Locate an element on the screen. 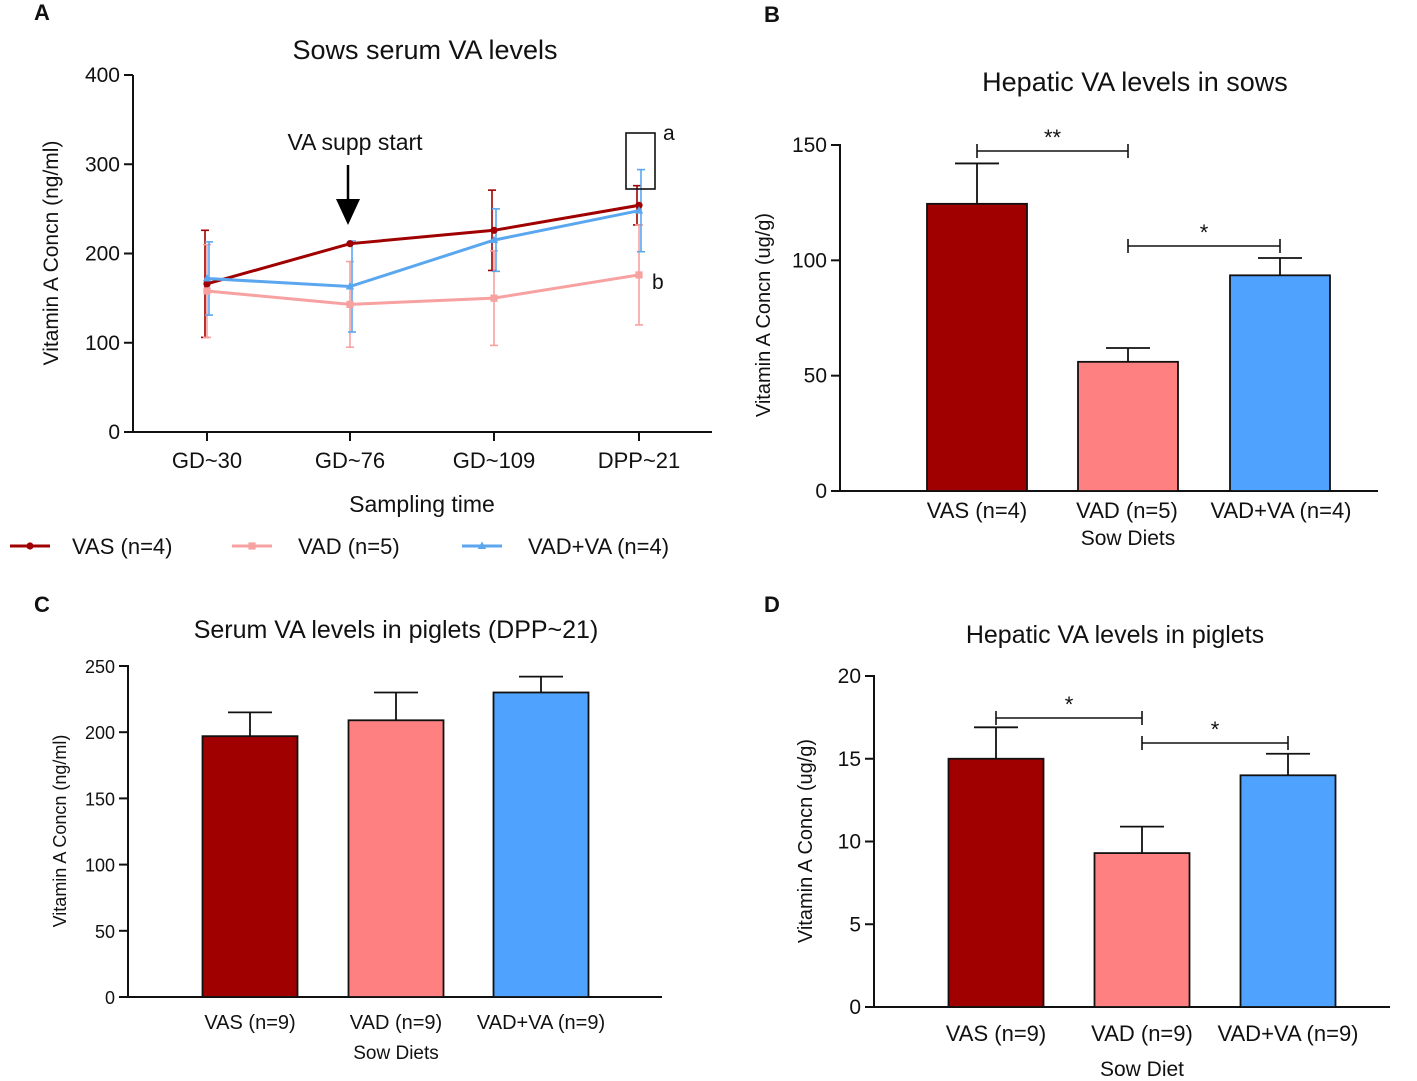 The image size is (1417, 1081). chart-a-title: Sows serum VA levels is located at coordinates (424, 50).